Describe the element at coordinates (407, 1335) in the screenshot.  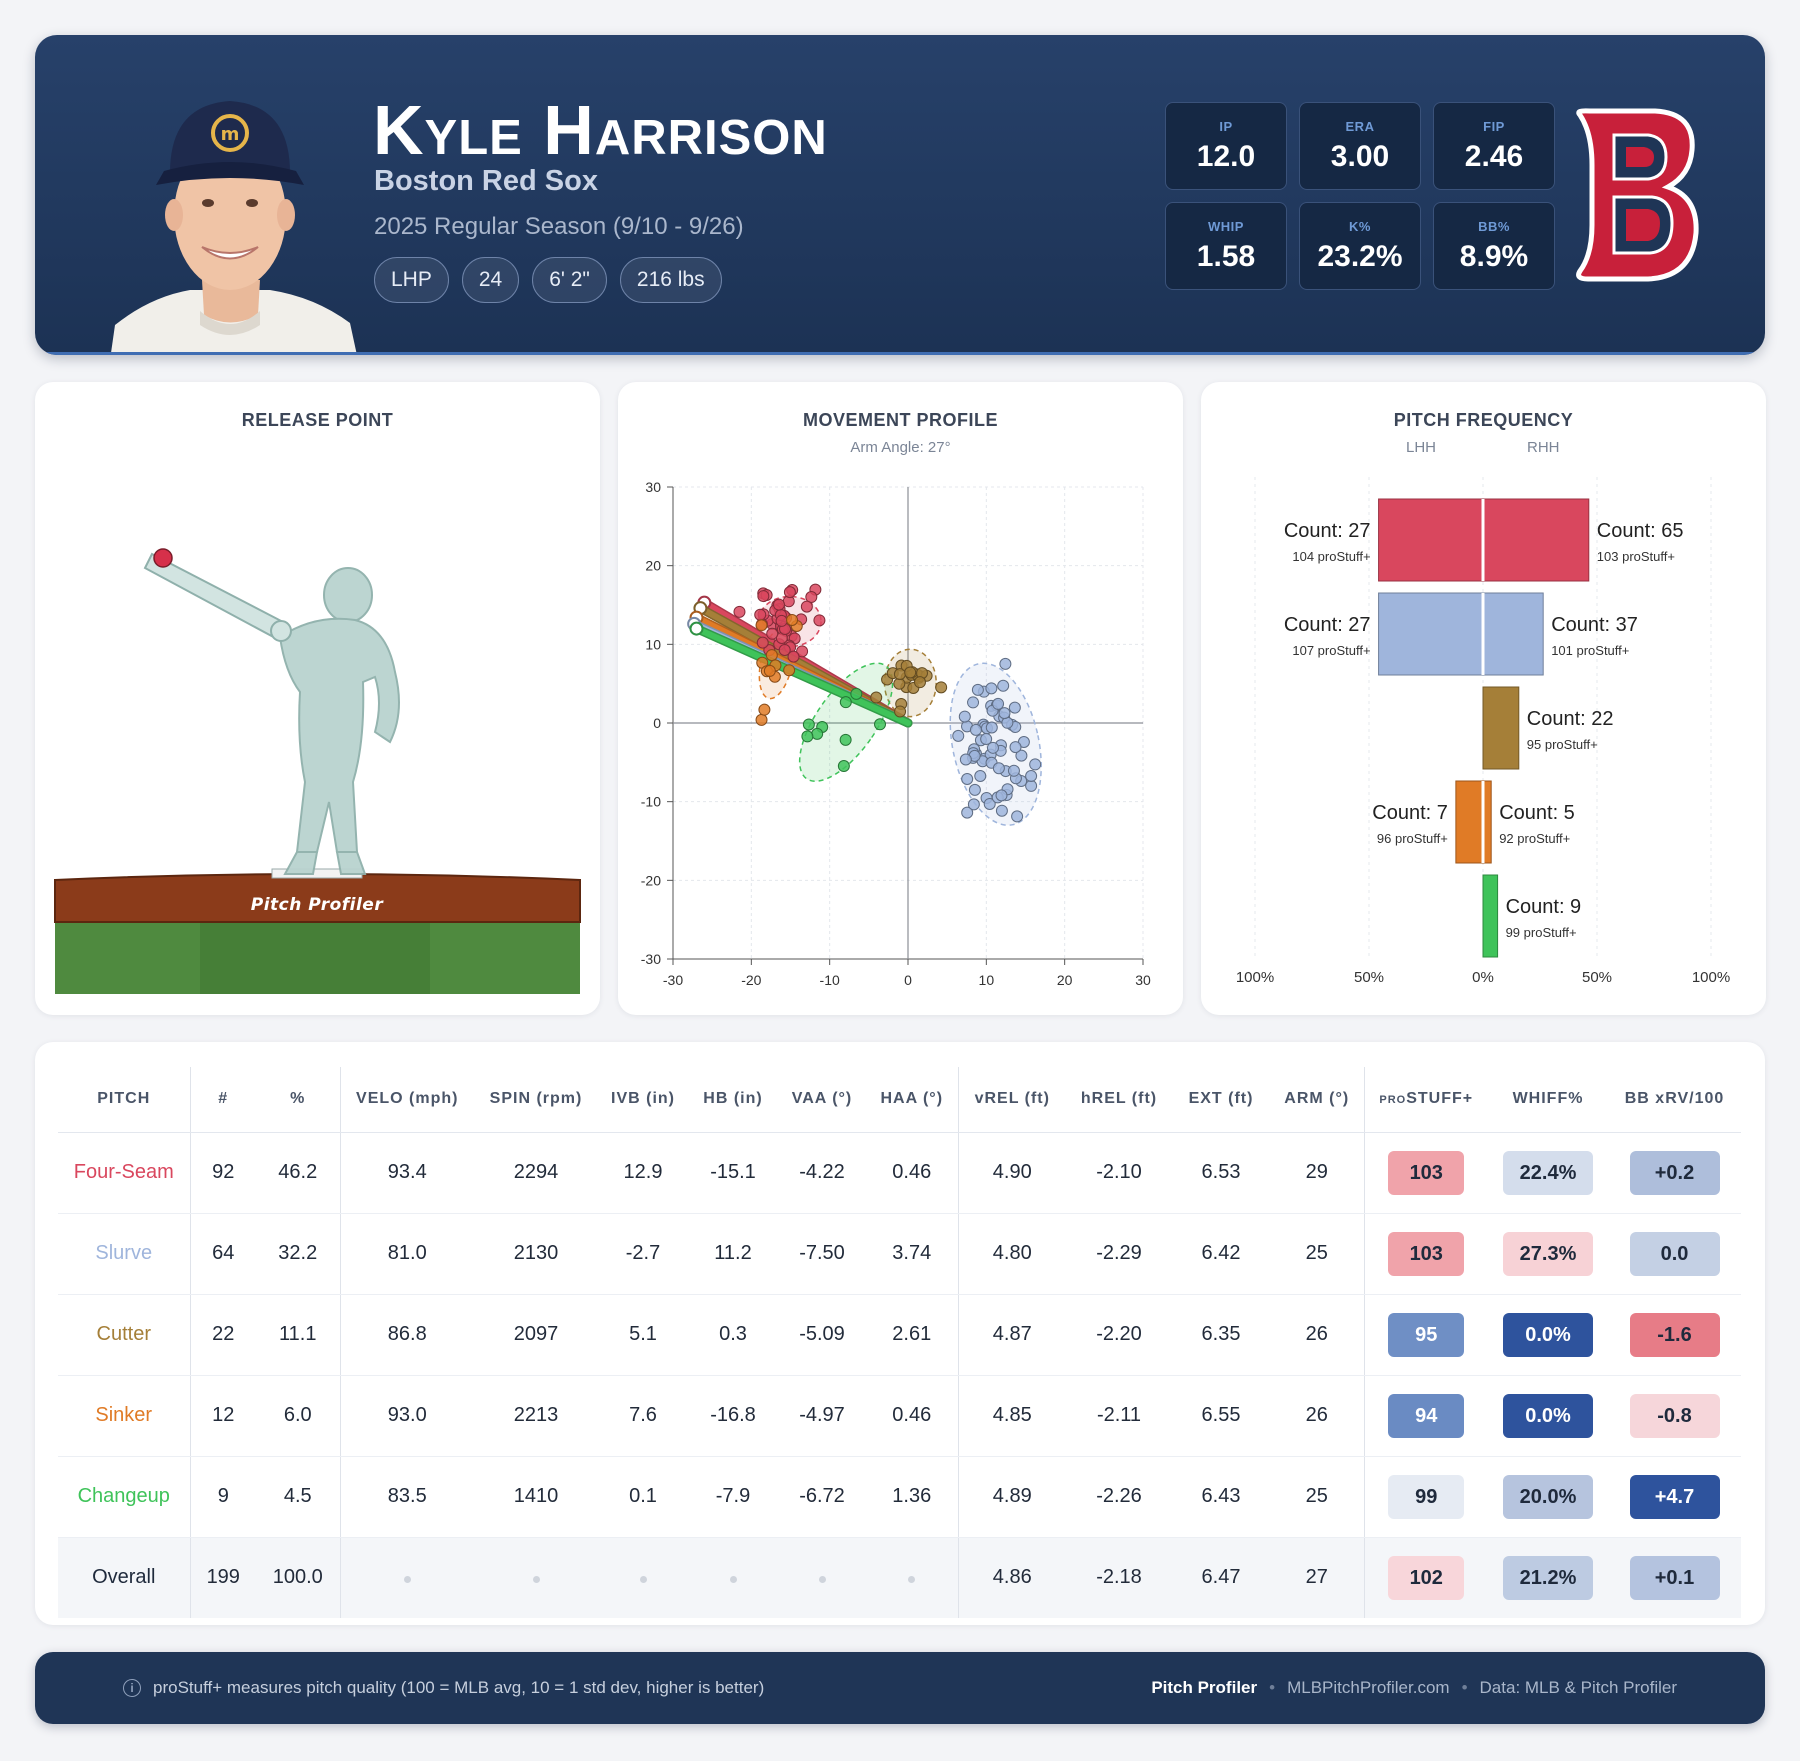
I see `cell-velo: 86.8` at that location.